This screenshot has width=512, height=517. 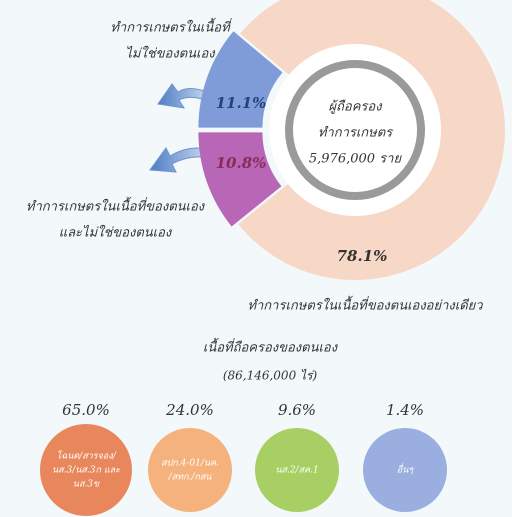 I want to click on segment-label: และไม่ใช่ของตนเอง, so click(x=116, y=233).